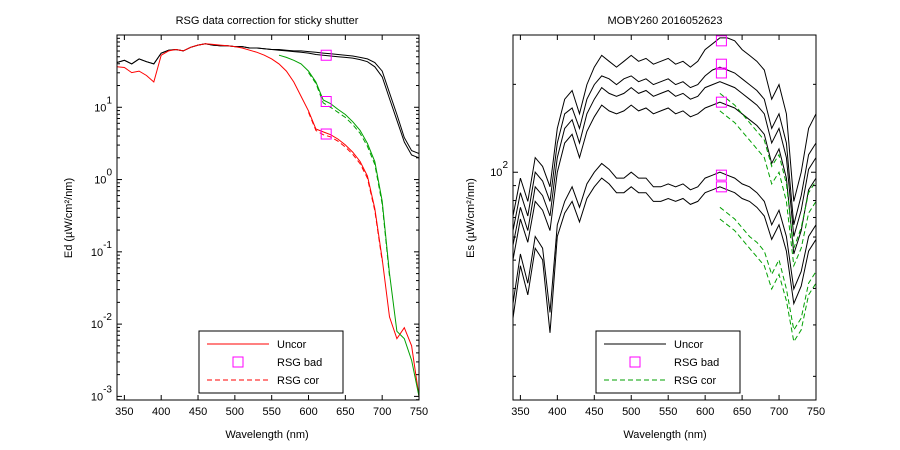 The image size is (900, 450). I want to click on right-x-tick-label: 550, so click(668, 412).